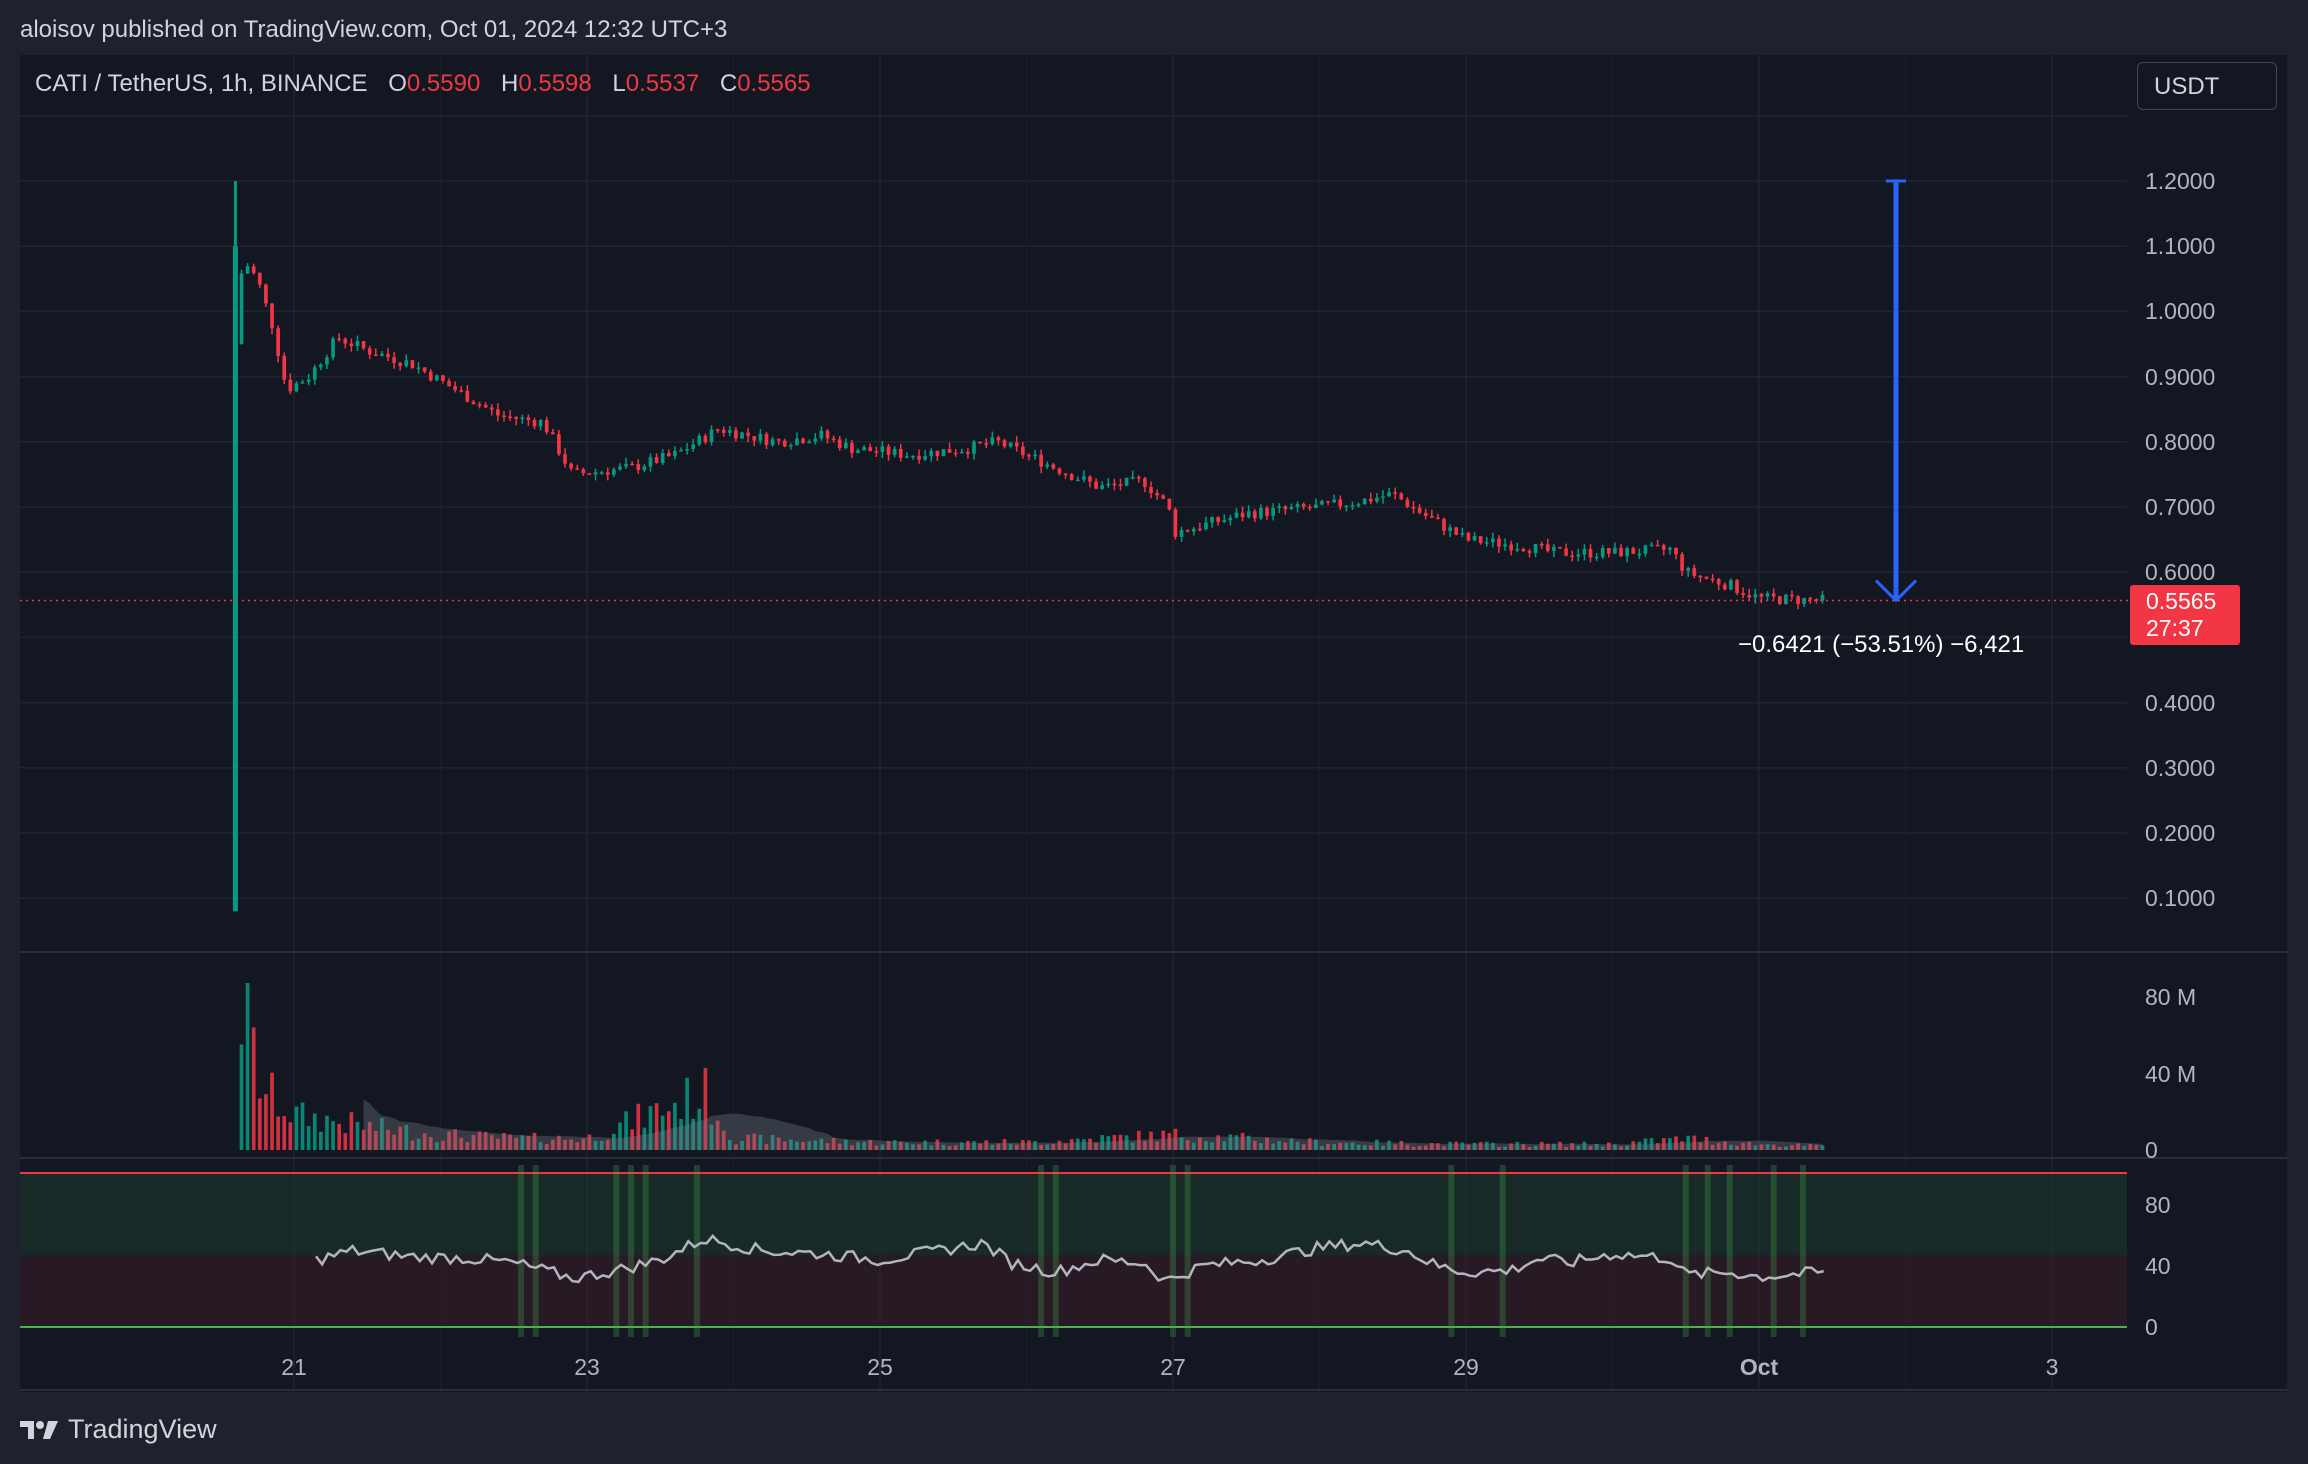  I want to click on high-label: H, so click(509, 83).